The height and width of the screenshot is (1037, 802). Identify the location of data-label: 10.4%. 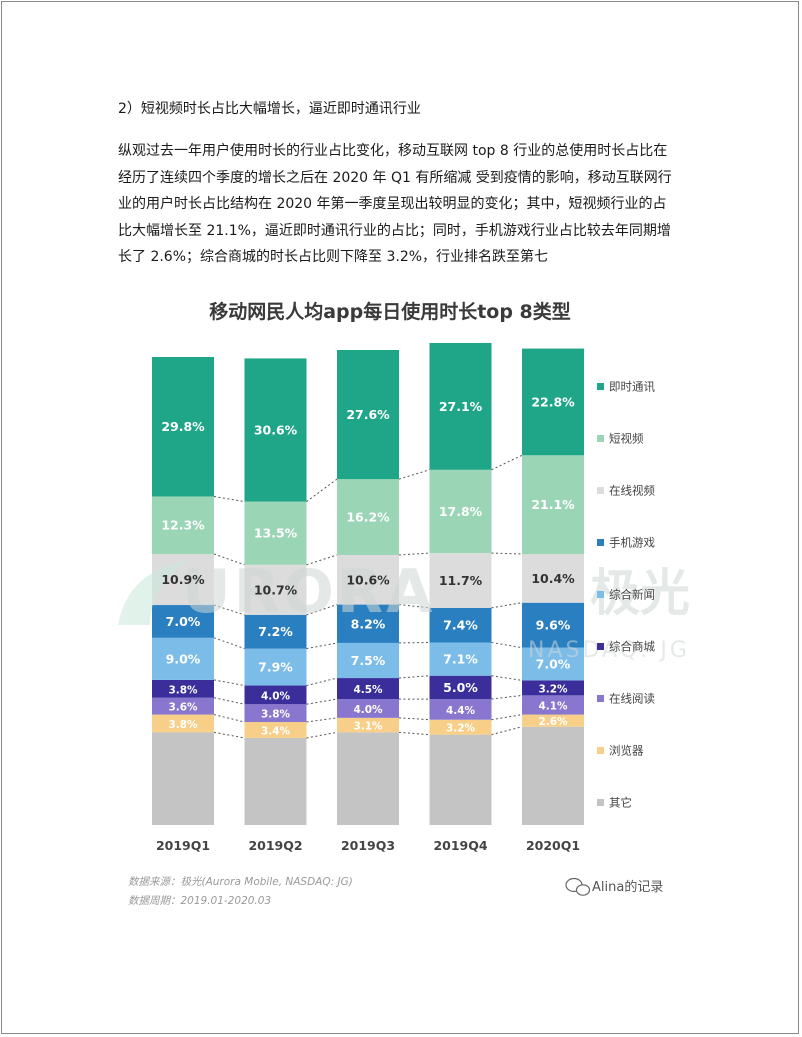
(553, 578).